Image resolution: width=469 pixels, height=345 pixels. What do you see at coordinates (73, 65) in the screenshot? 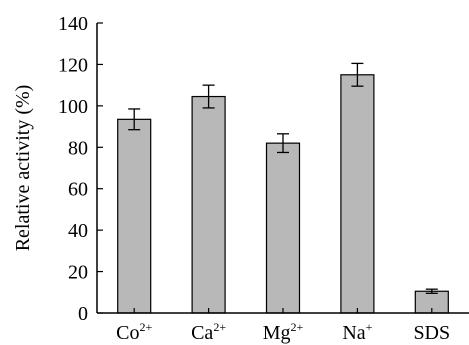
I see `y-tick-label: 120` at bounding box center [73, 65].